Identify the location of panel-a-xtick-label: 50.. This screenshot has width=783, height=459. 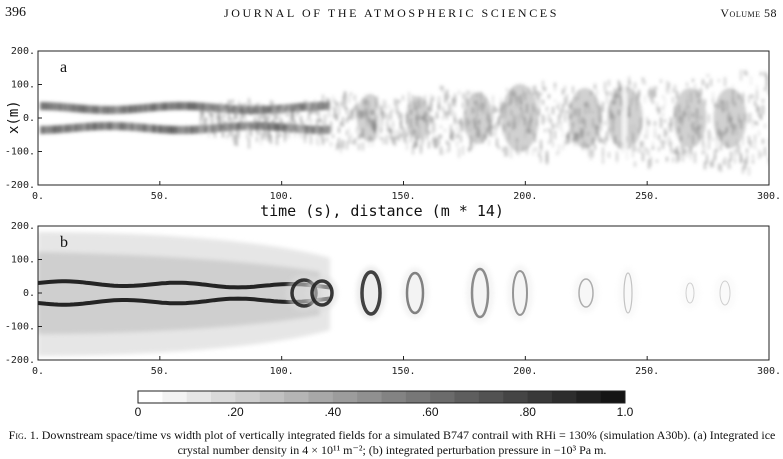
(160, 196).